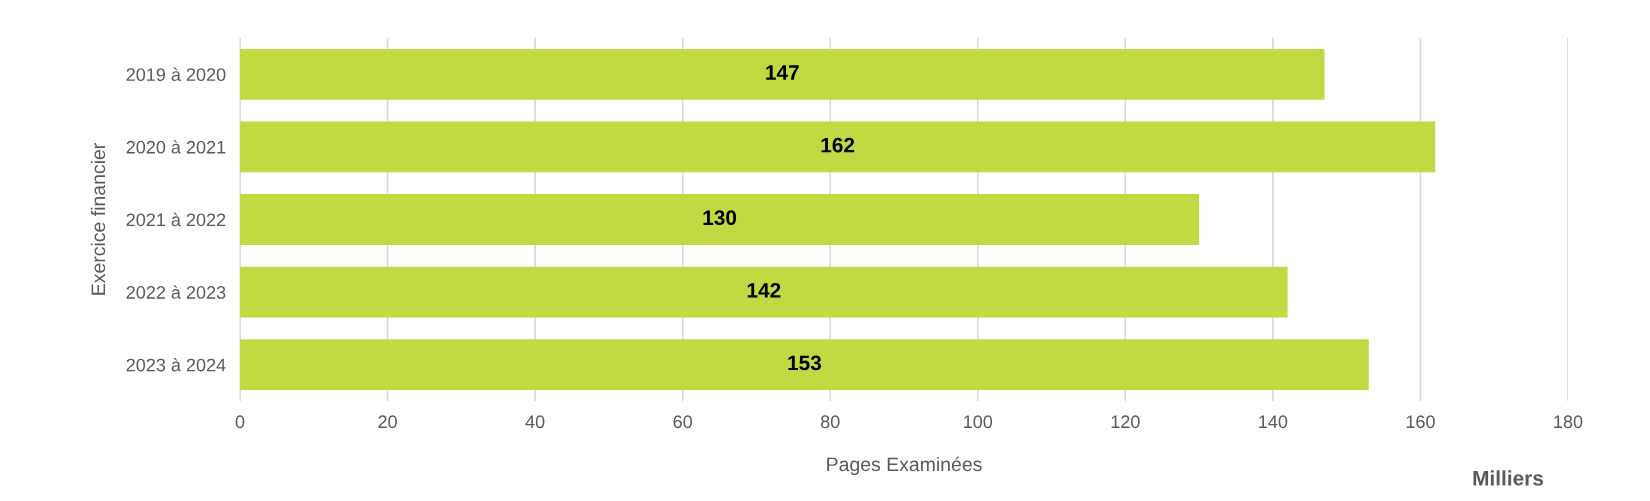 The width and height of the screenshot is (1650, 501). Describe the element at coordinates (98, 219) in the screenshot. I see `y-axis-title: Exercice financier` at that location.